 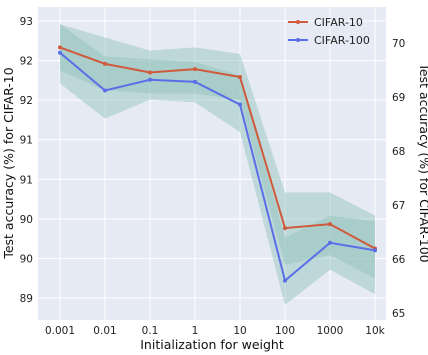 What do you see at coordinates (398, 44) in the screenshot?
I see `right-tick-label: 70` at bounding box center [398, 44].